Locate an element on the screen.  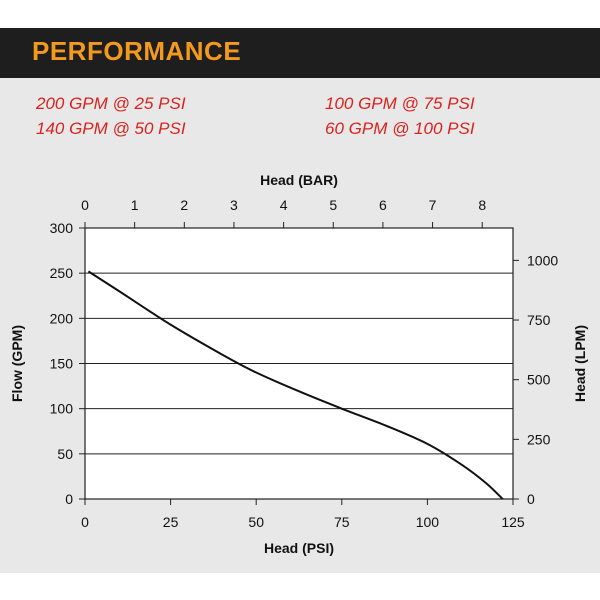
y-tick-label: 150 is located at coordinates (62, 364).